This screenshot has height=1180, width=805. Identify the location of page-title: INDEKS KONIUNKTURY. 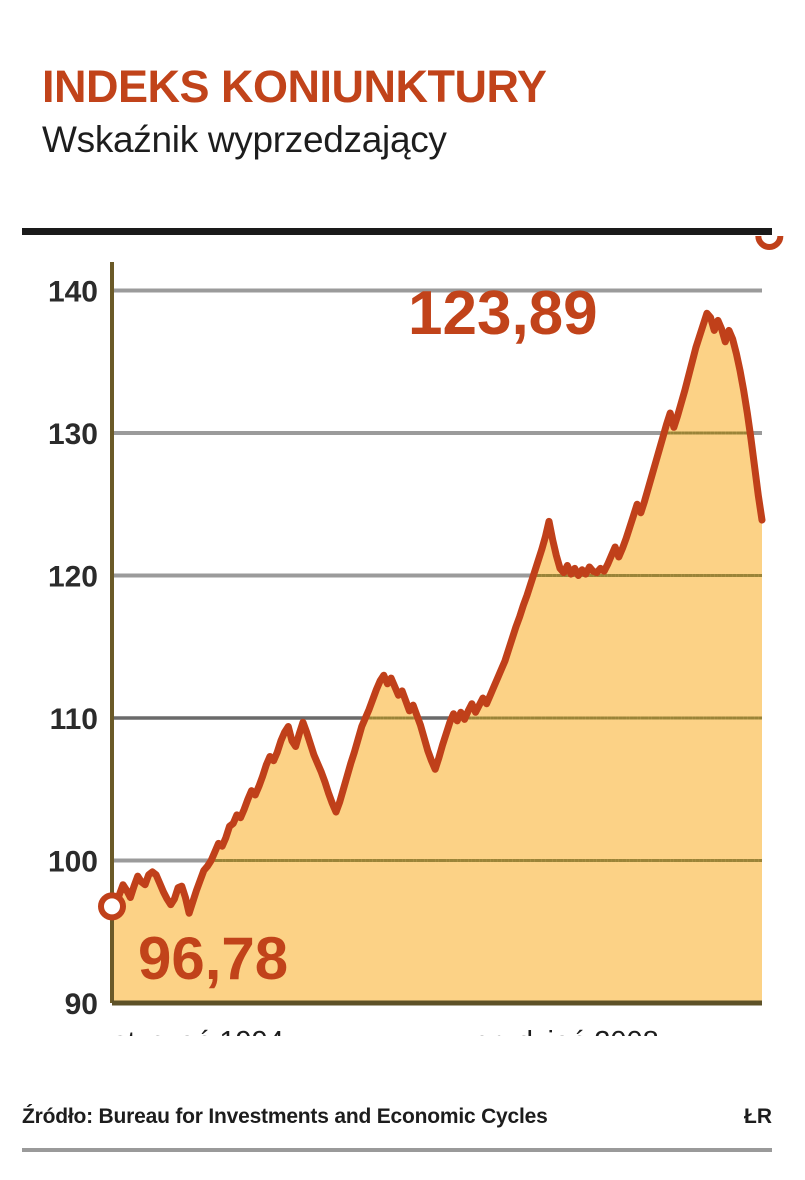
(294, 86).